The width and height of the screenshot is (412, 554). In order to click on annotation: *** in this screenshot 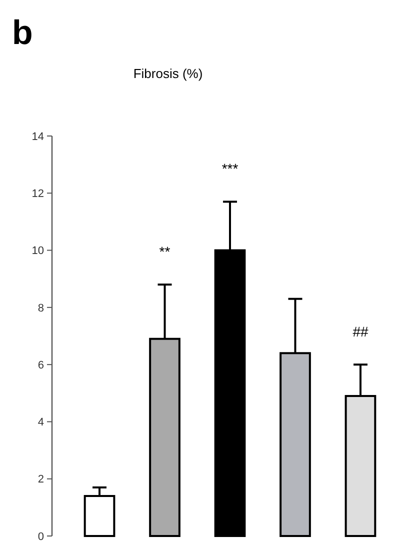, I will do `click(230, 168)`.